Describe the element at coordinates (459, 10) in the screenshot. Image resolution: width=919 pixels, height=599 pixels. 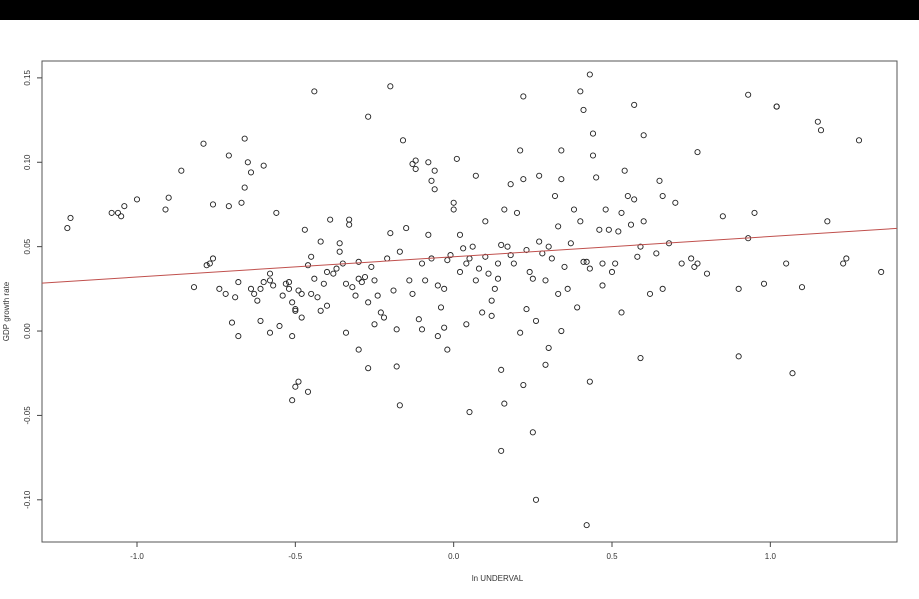
I see `top-black-bar` at that location.